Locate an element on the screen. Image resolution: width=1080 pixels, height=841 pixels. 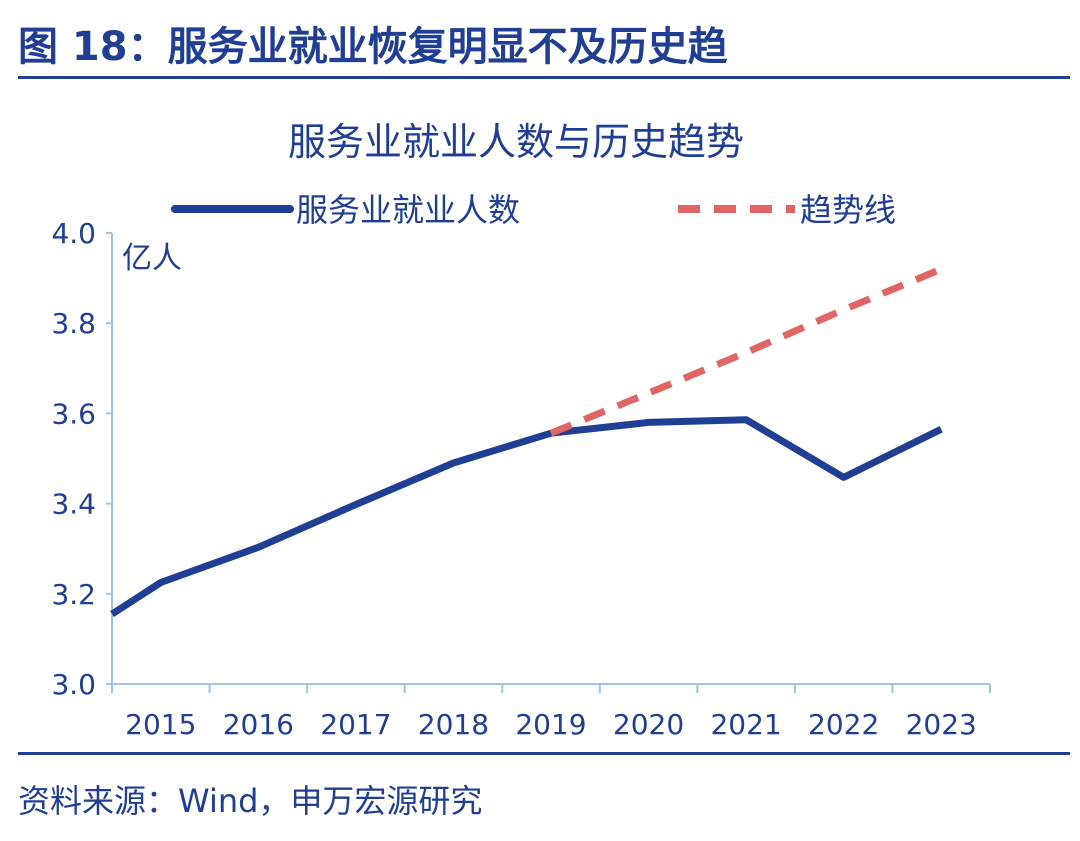
y-tick-label: 3.6 is located at coordinates (73, 413).